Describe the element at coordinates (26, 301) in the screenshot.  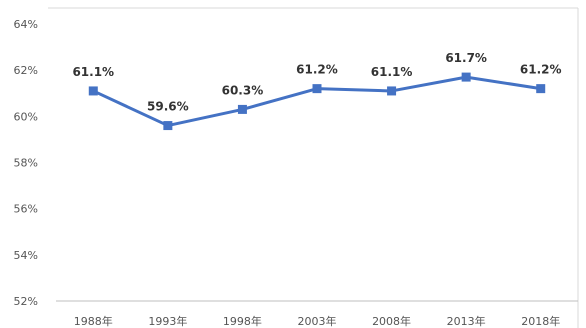
I see `y-tick-label: 52%` at that location.